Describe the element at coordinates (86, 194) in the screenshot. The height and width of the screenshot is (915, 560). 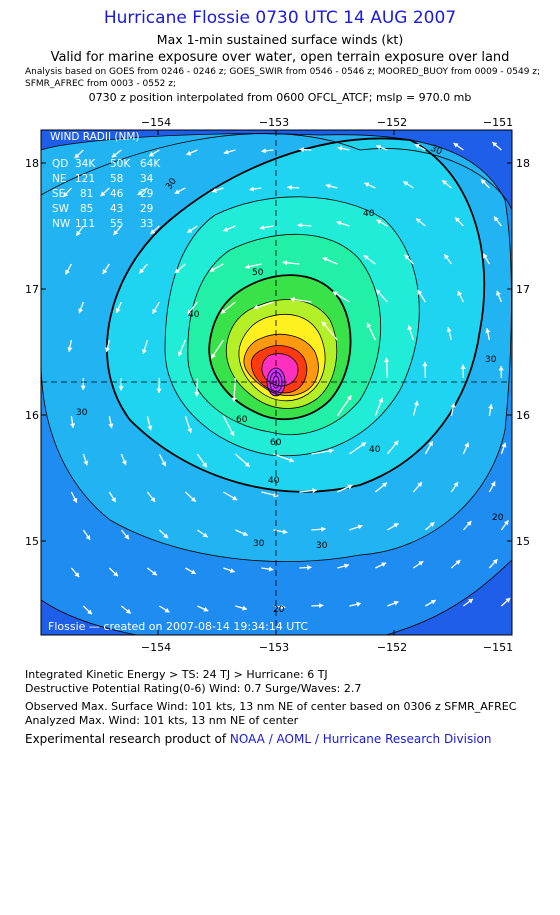
I see `wind-radii-row-r34: 81` at that location.